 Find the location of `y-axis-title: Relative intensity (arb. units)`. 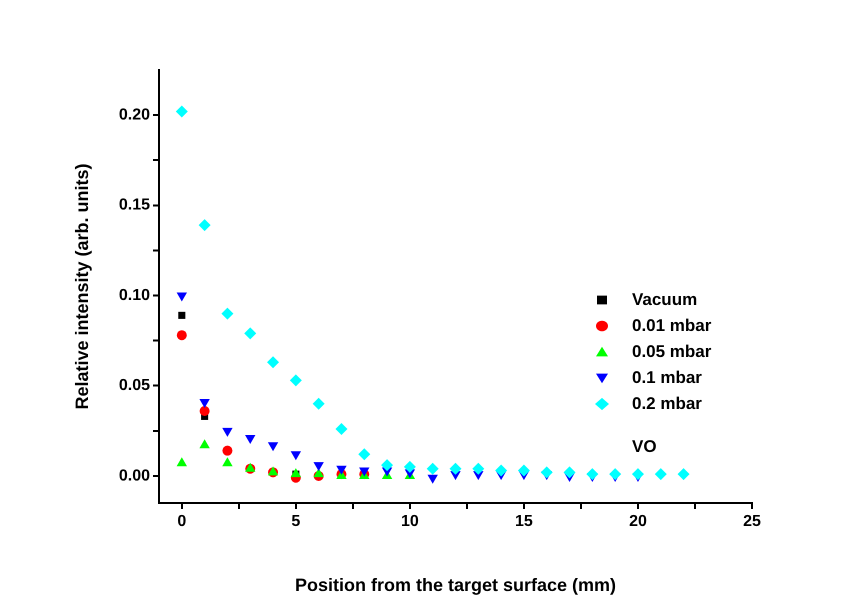

y-axis-title: Relative intensity (arb. units) is located at coordinates (82, 286).